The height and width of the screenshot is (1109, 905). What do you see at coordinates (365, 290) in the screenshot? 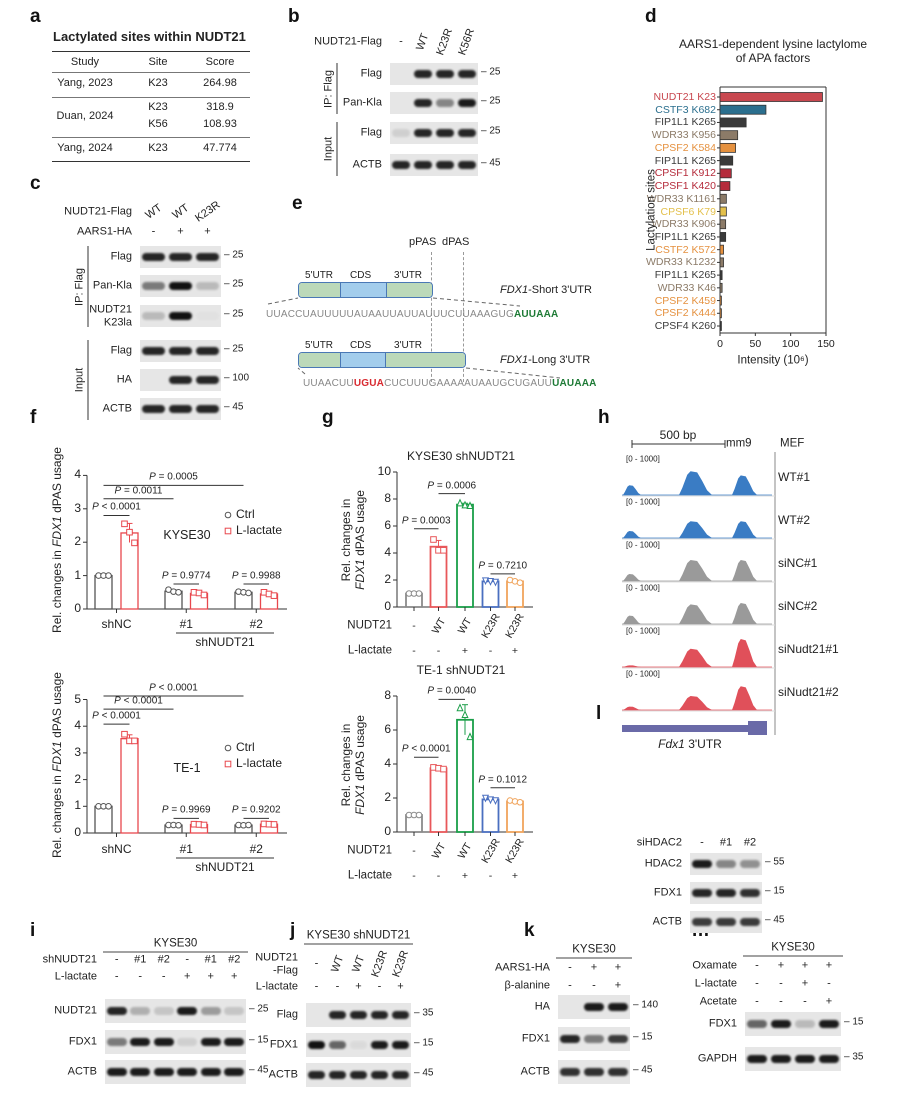
I see `short-isoform-construct` at bounding box center [365, 290].